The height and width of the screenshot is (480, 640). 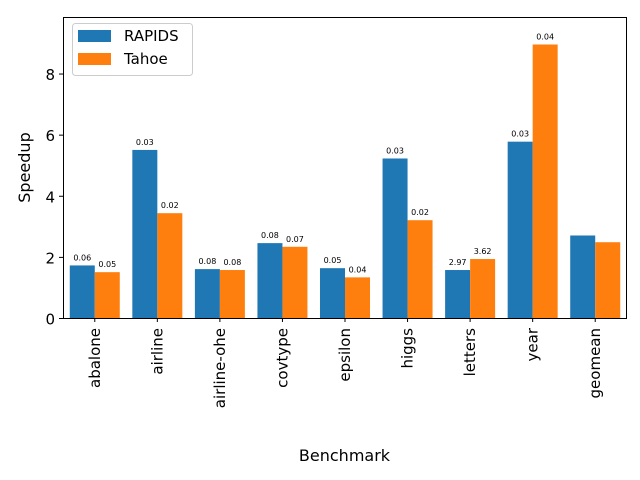 I want to click on x-tick-label-epsilon: epsilon, so click(x=345, y=355).